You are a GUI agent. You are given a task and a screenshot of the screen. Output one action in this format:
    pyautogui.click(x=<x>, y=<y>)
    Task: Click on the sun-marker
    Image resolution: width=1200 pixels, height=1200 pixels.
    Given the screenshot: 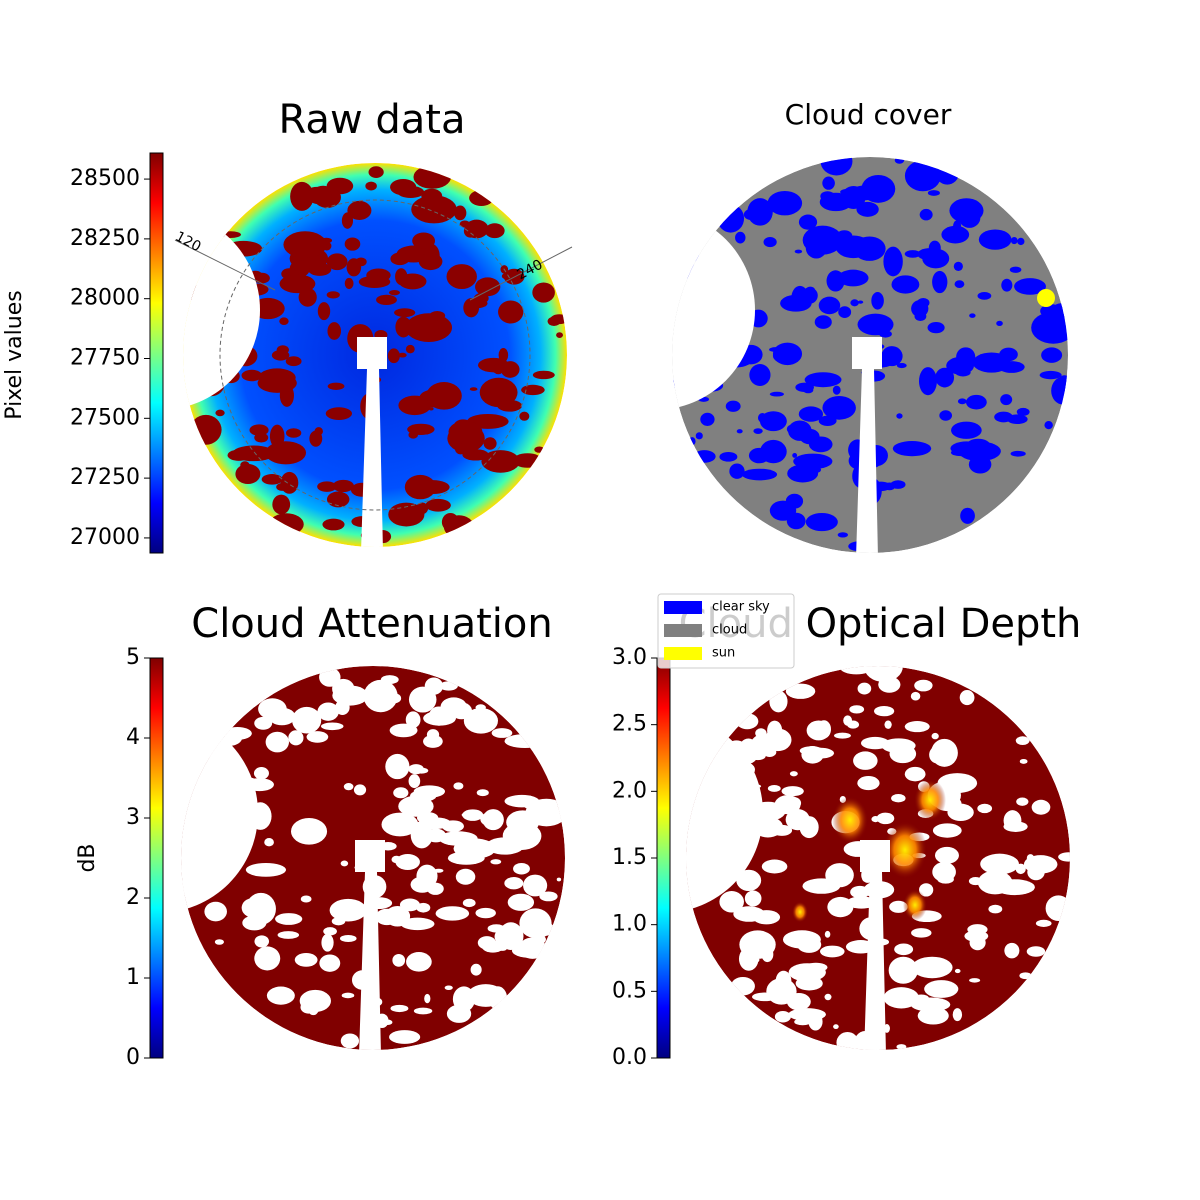 What is the action you would take?
    pyautogui.click(x=1046, y=298)
    